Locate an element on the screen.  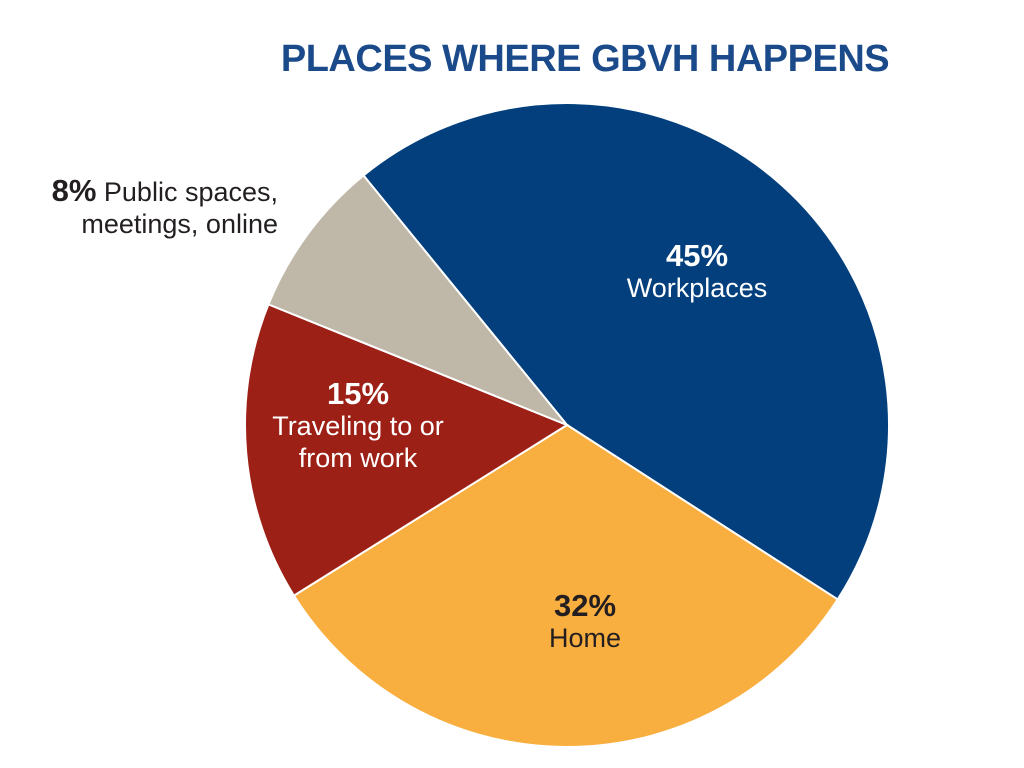
slice-label: 32% Home is located at coordinates (585, 622).